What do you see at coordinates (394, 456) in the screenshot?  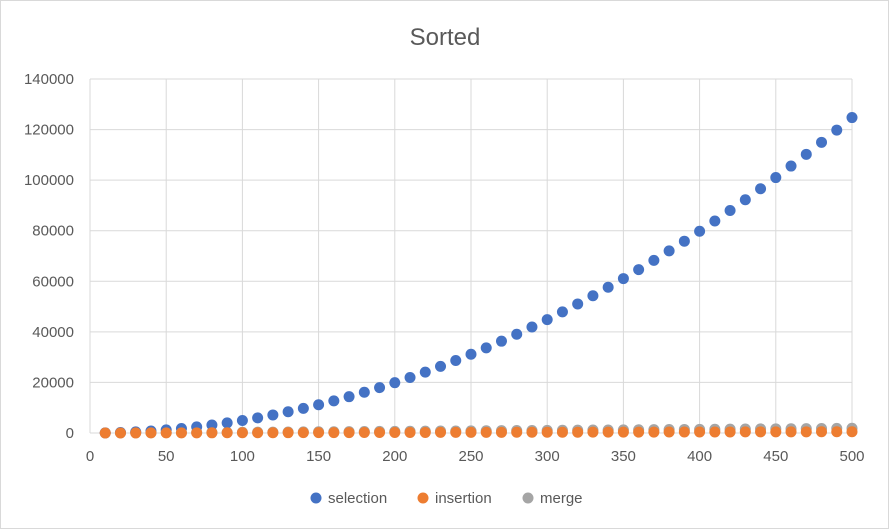 I see `x-tick-label: 200` at bounding box center [394, 456].